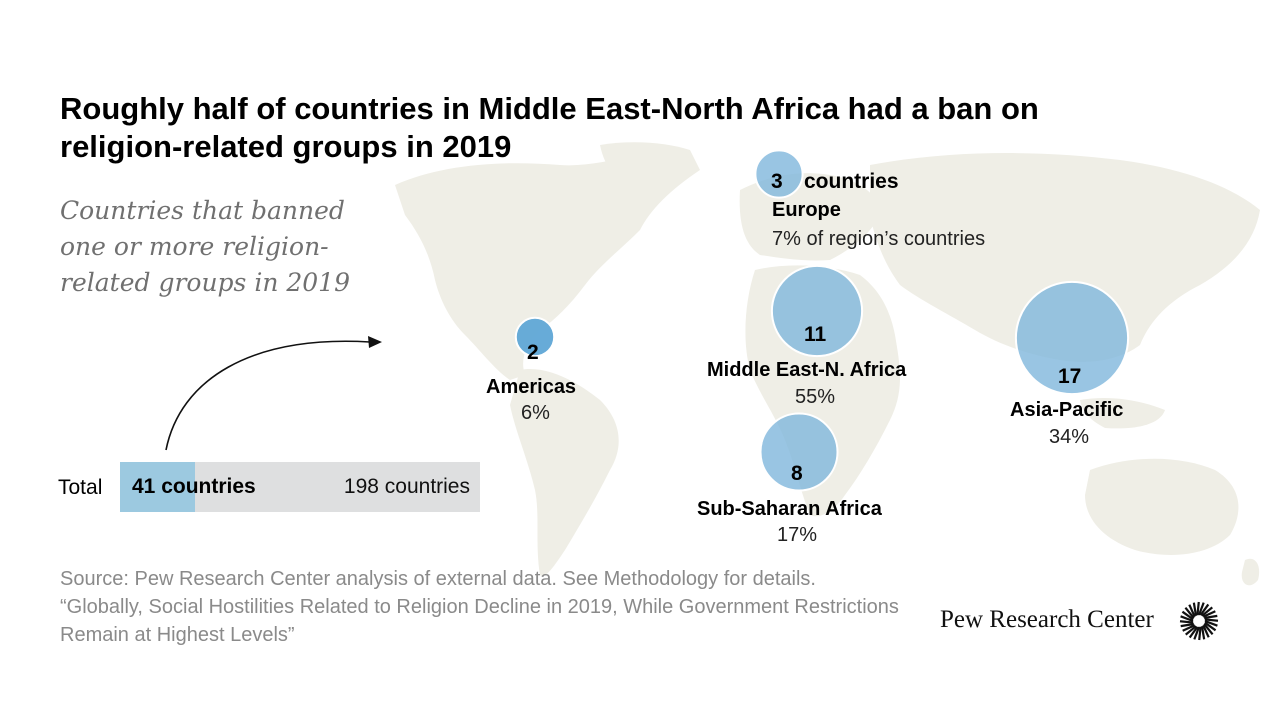 The height and width of the screenshot is (720, 1280). What do you see at coordinates (817, 311) in the screenshot?
I see `mena-bubble` at bounding box center [817, 311].